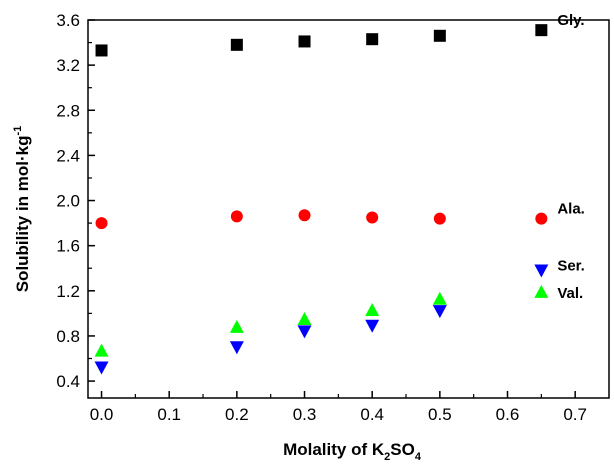 Image resolution: width=614 pixels, height=464 pixels. I want to click on x-tick-label: 0.4, so click(372, 414).